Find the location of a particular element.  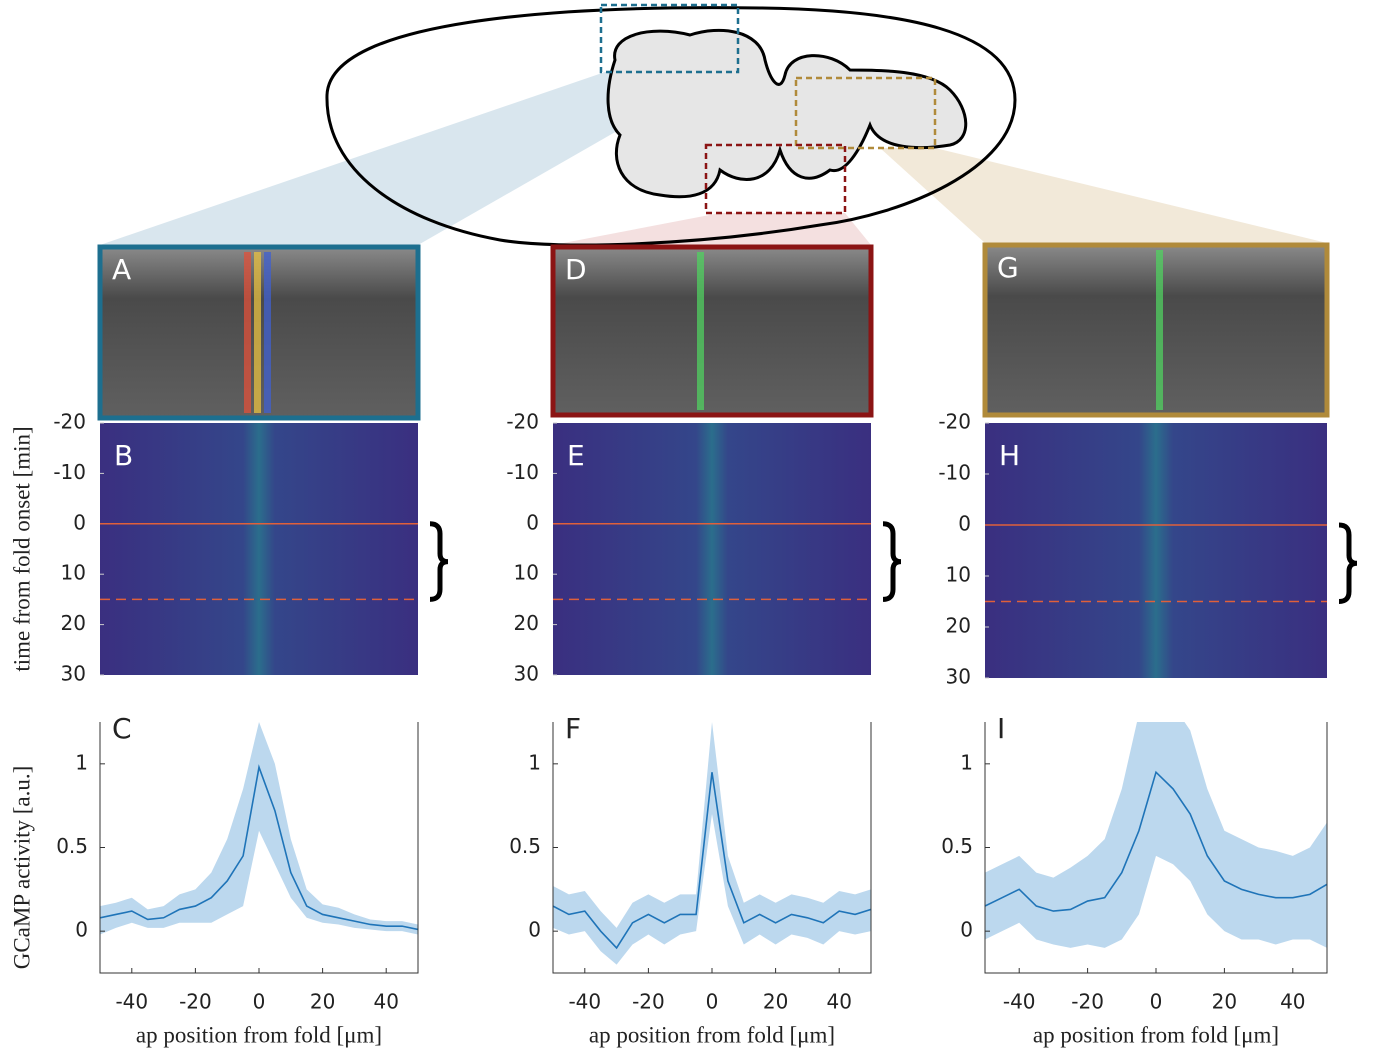

y-axis-label: GCaMP activity [a.u.] is located at coordinates (21, 868).